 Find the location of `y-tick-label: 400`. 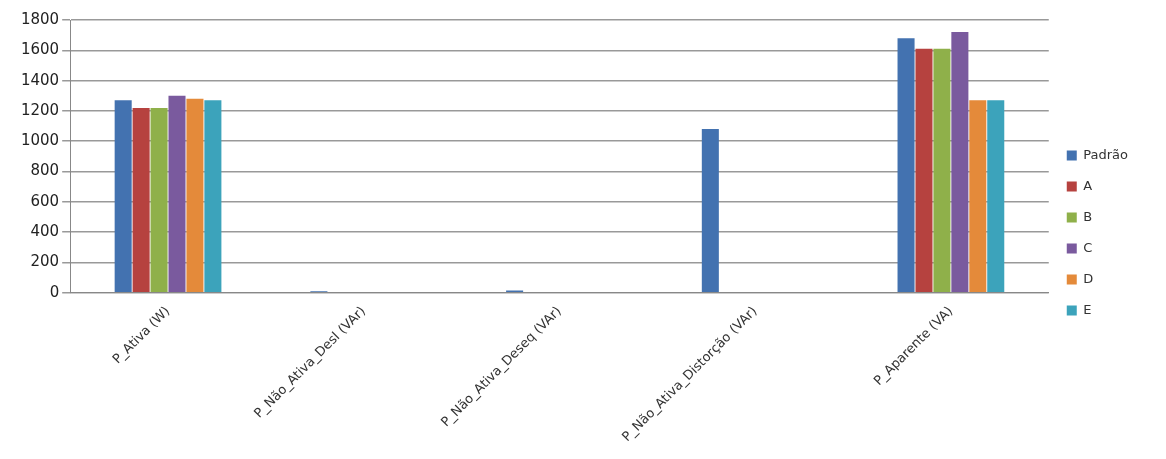

y-tick-label: 400 is located at coordinates (45, 231).